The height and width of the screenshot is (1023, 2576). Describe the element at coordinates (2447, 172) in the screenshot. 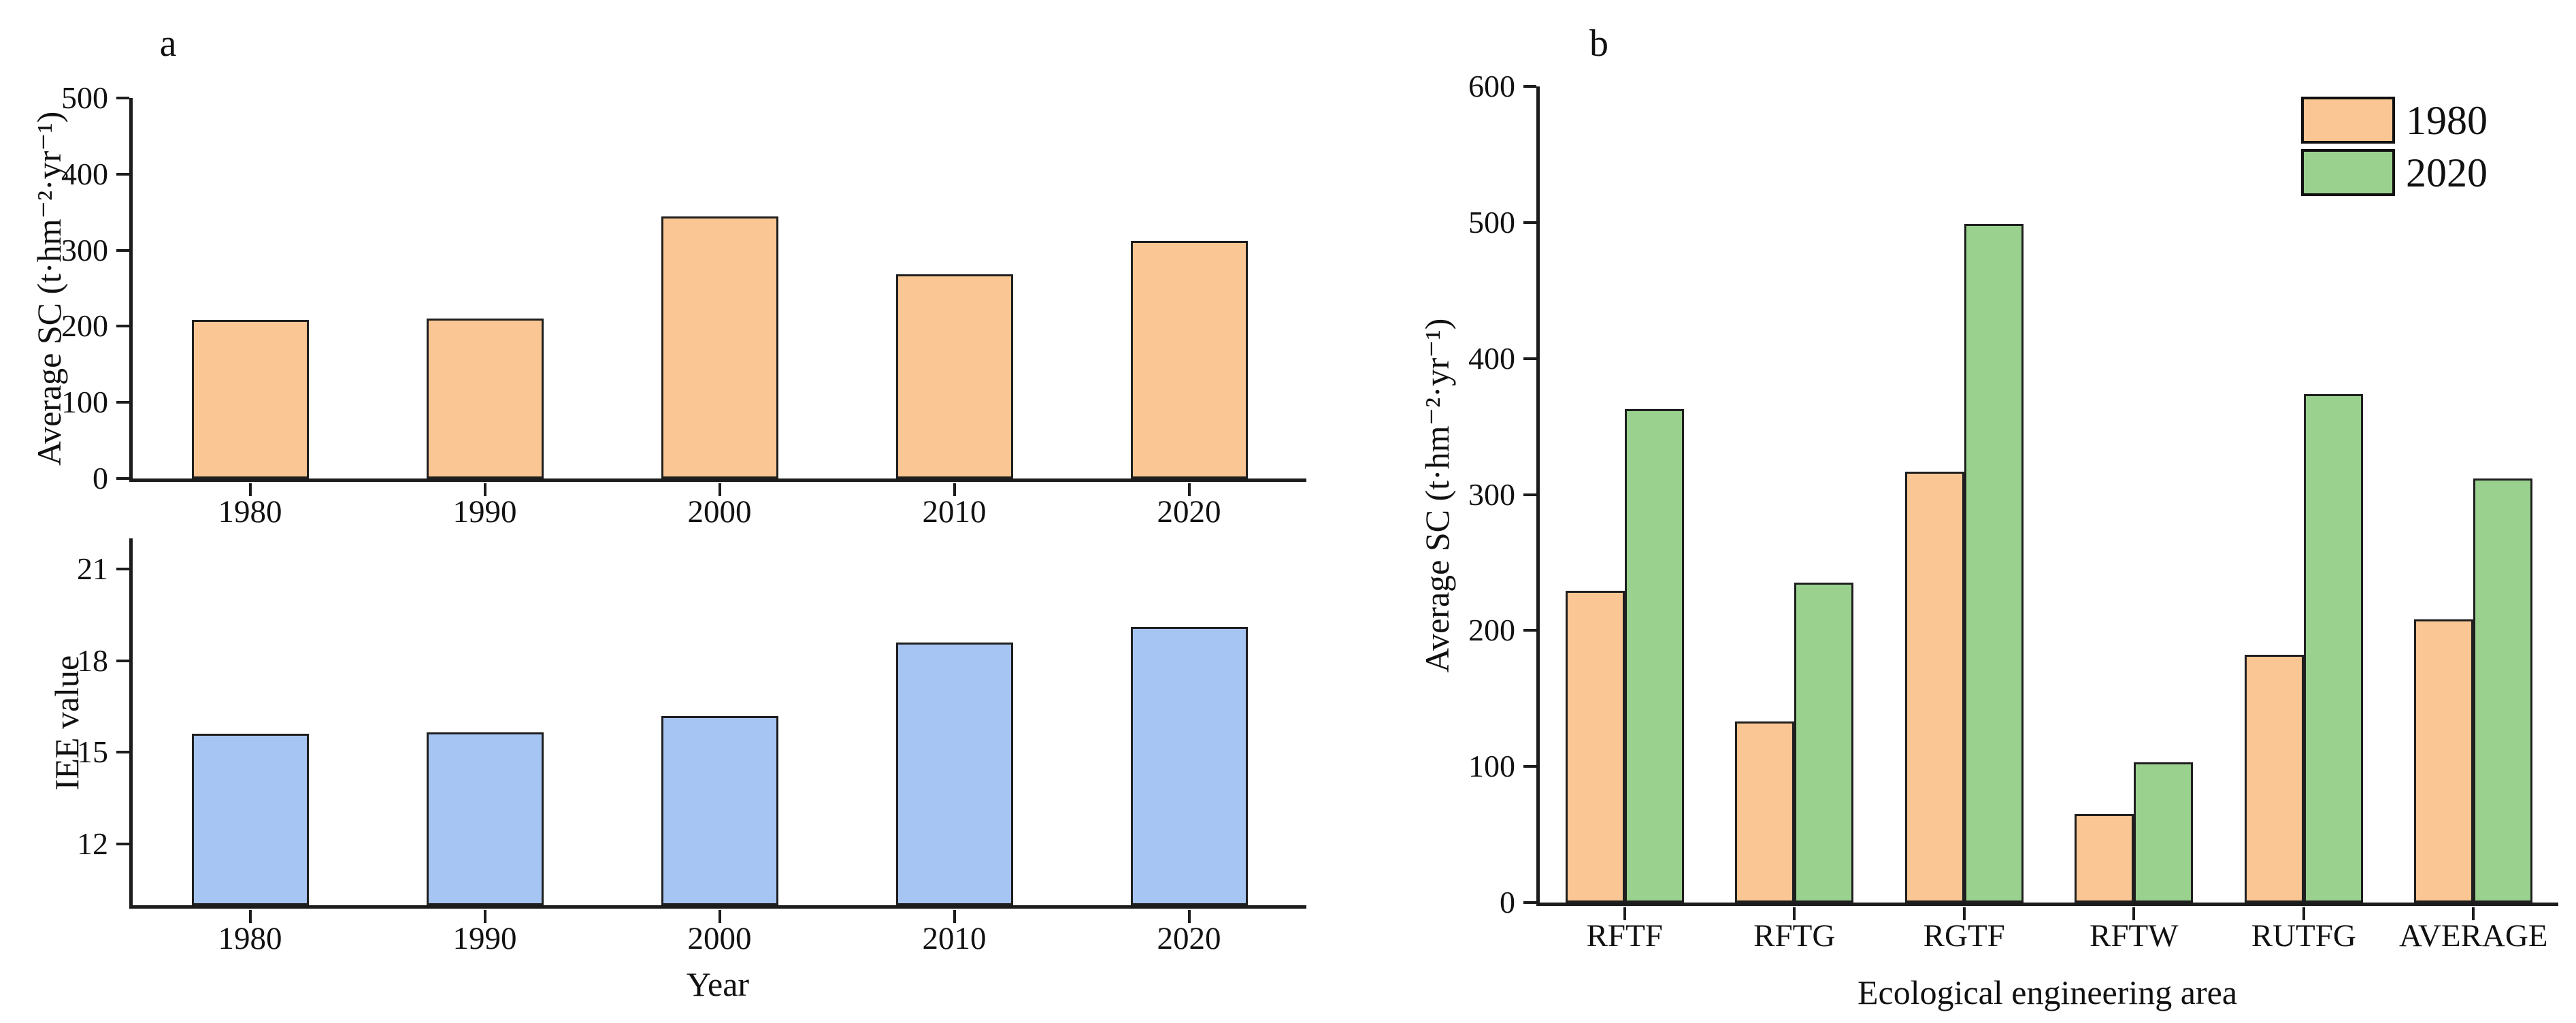

I see `legend-label: 2020` at that location.